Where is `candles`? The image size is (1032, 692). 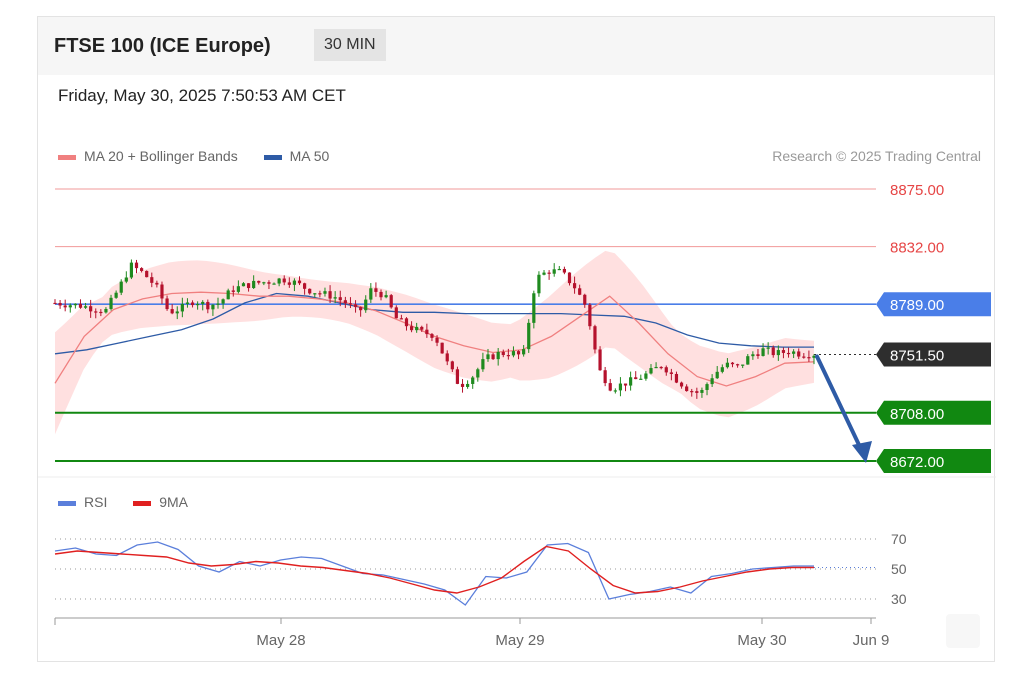
candles is located at coordinates (434, 329).